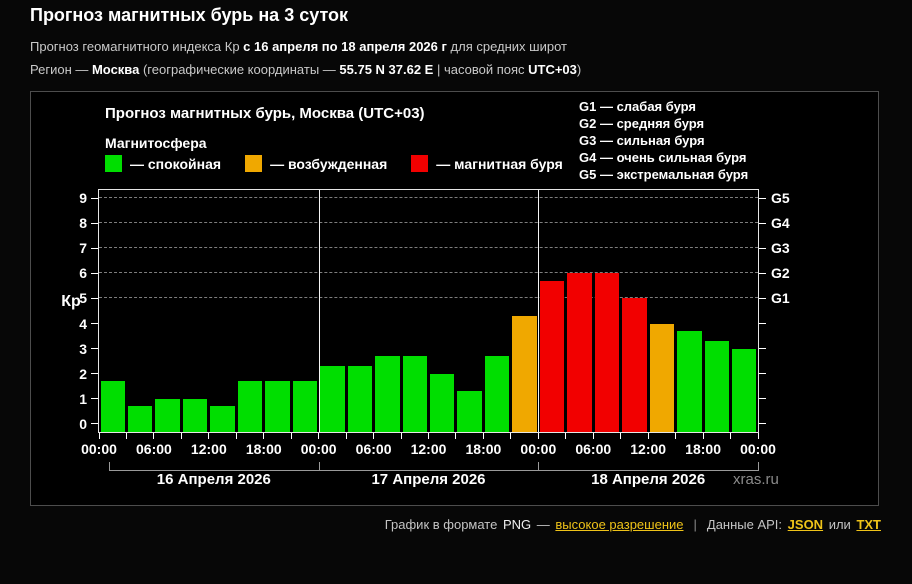 The image size is (912, 584). Describe the element at coordinates (744, 524) in the screenshot. I see `footer-text: Данные API:` at that location.